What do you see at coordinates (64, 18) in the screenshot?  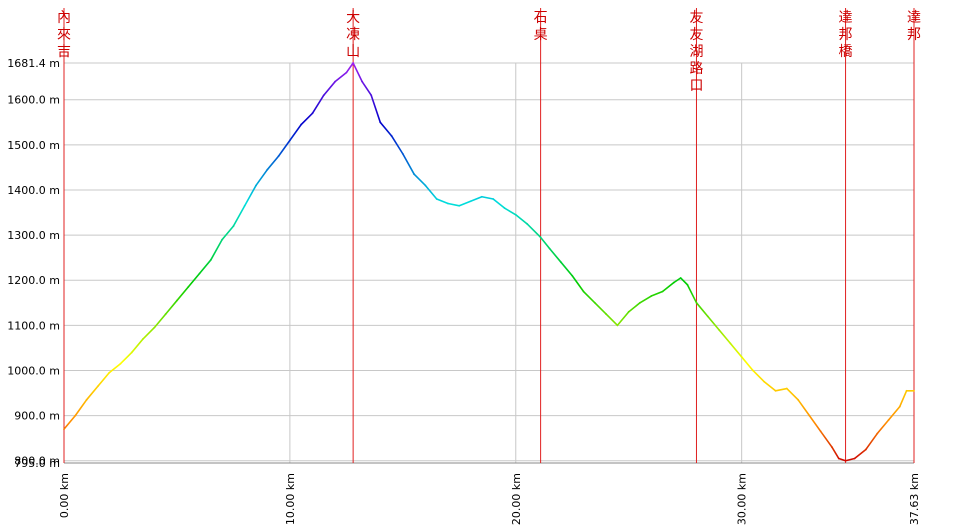 I see `waypoint-label-char: 內` at bounding box center [64, 18].